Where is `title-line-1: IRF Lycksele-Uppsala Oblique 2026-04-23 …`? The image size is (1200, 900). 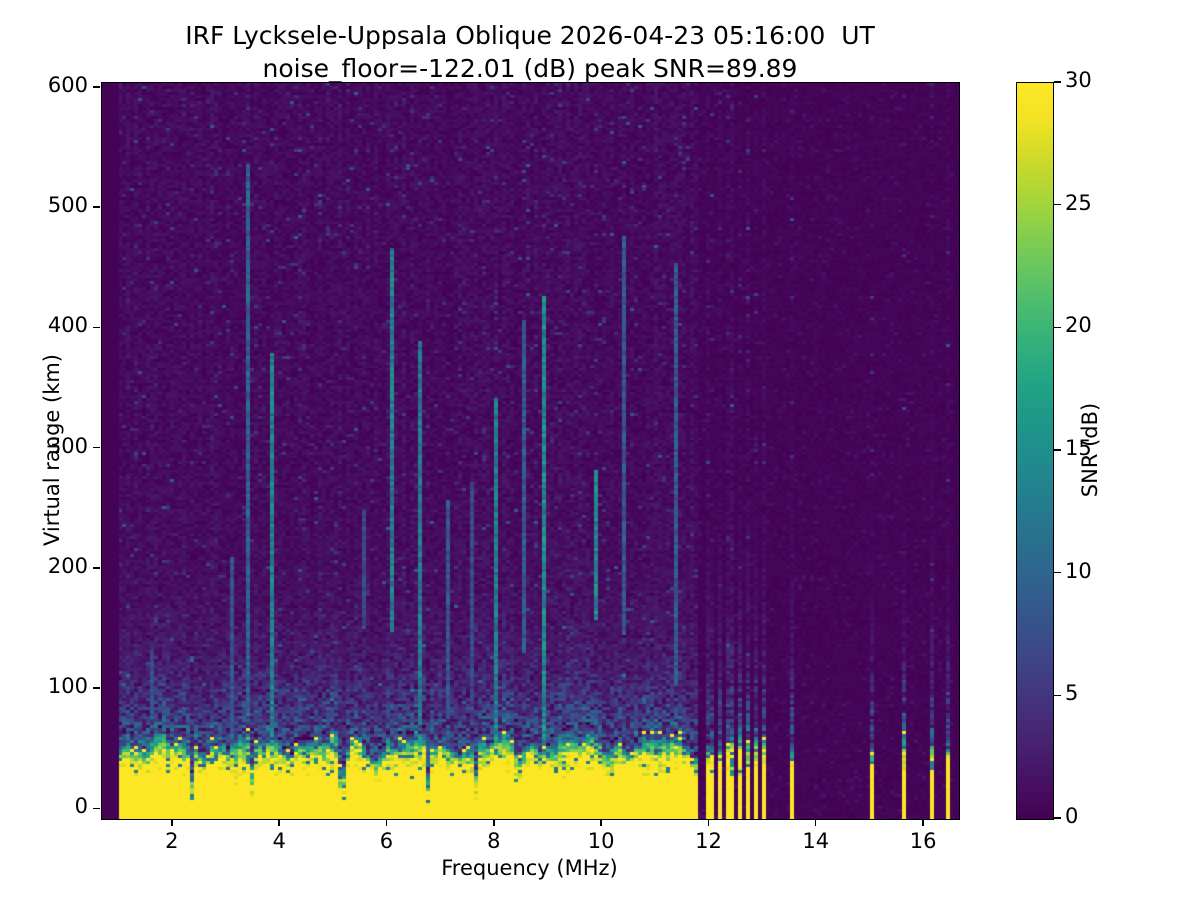 title-line-1: IRF Lycksele-Uppsala Oblique 2026-04-23 … is located at coordinates (530, 35).